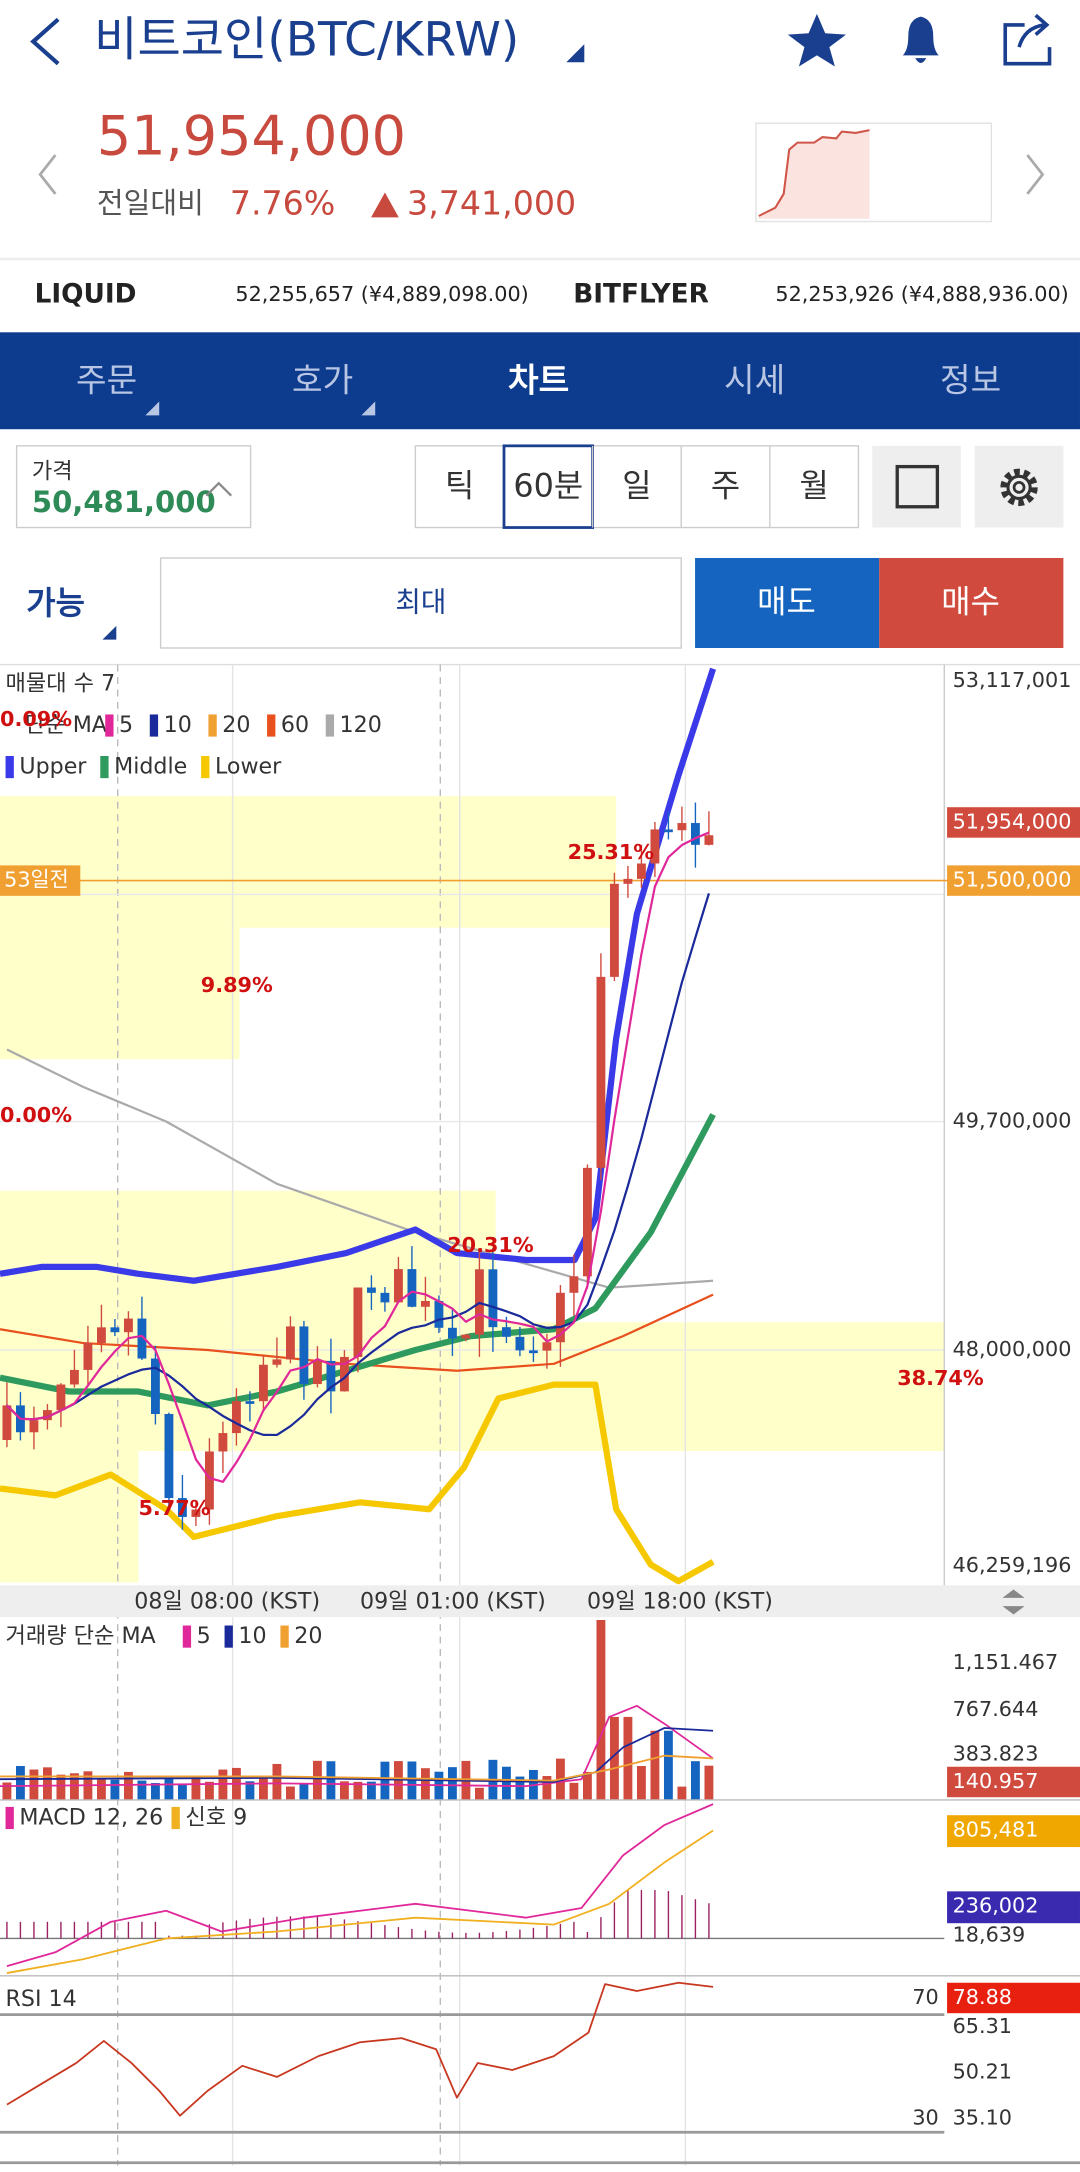 The width and height of the screenshot is (1080, 2172). What do you see at coordinates (295, 725) in the screenshot?
I see `ma-period: 60` at bounding box center [295, 725].